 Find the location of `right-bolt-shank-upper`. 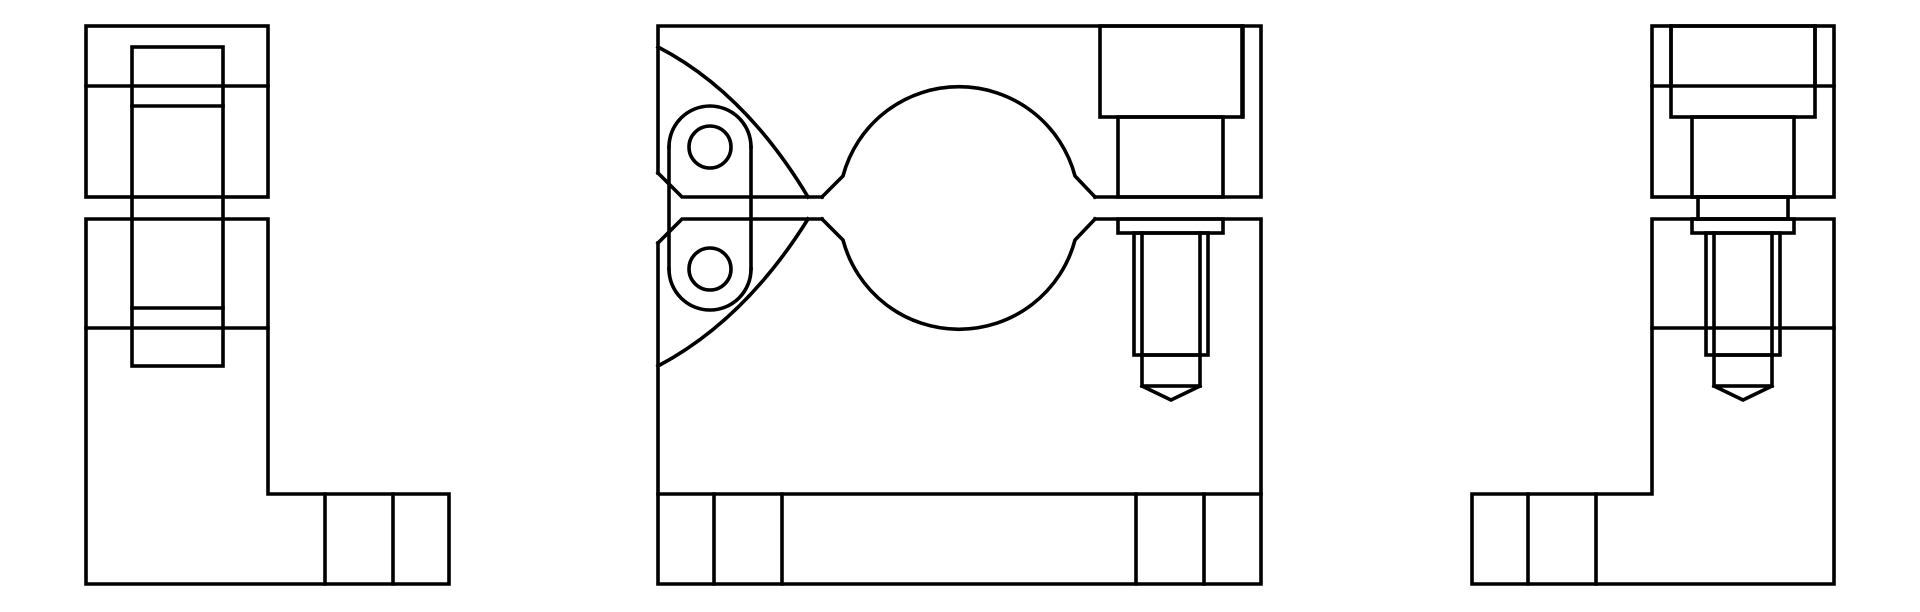

right-bolt-shank-upper is located at coordinates (1743, 157).